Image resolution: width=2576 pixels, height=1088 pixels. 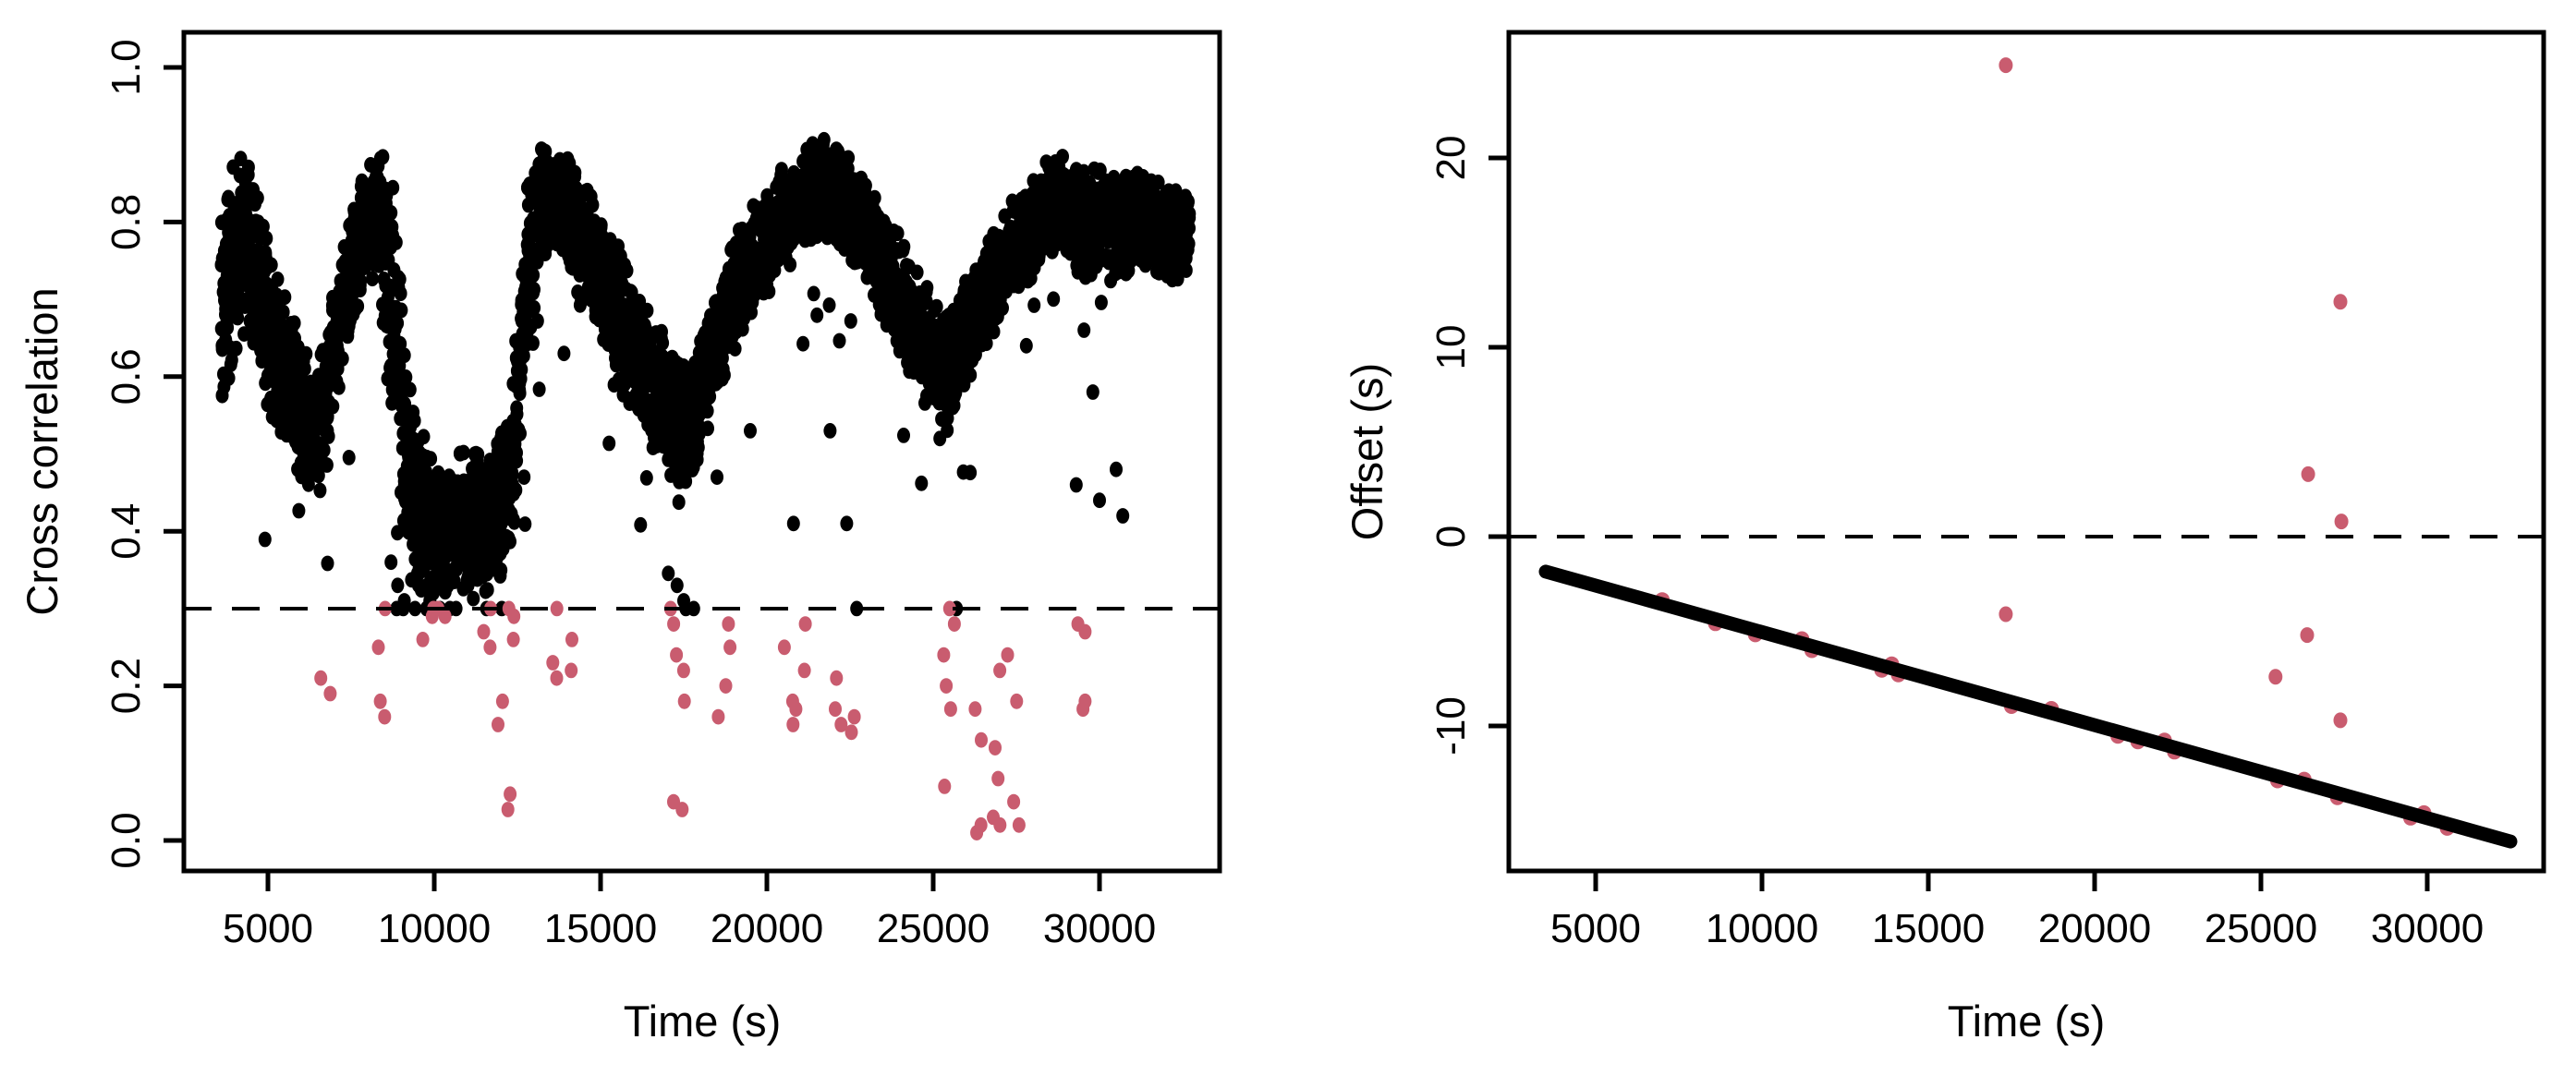 What do you see at coordinates (703, 1021) in the screenshot?
I see `x-axis-title-left: Time (s)` at bounding box center [703, 1021].